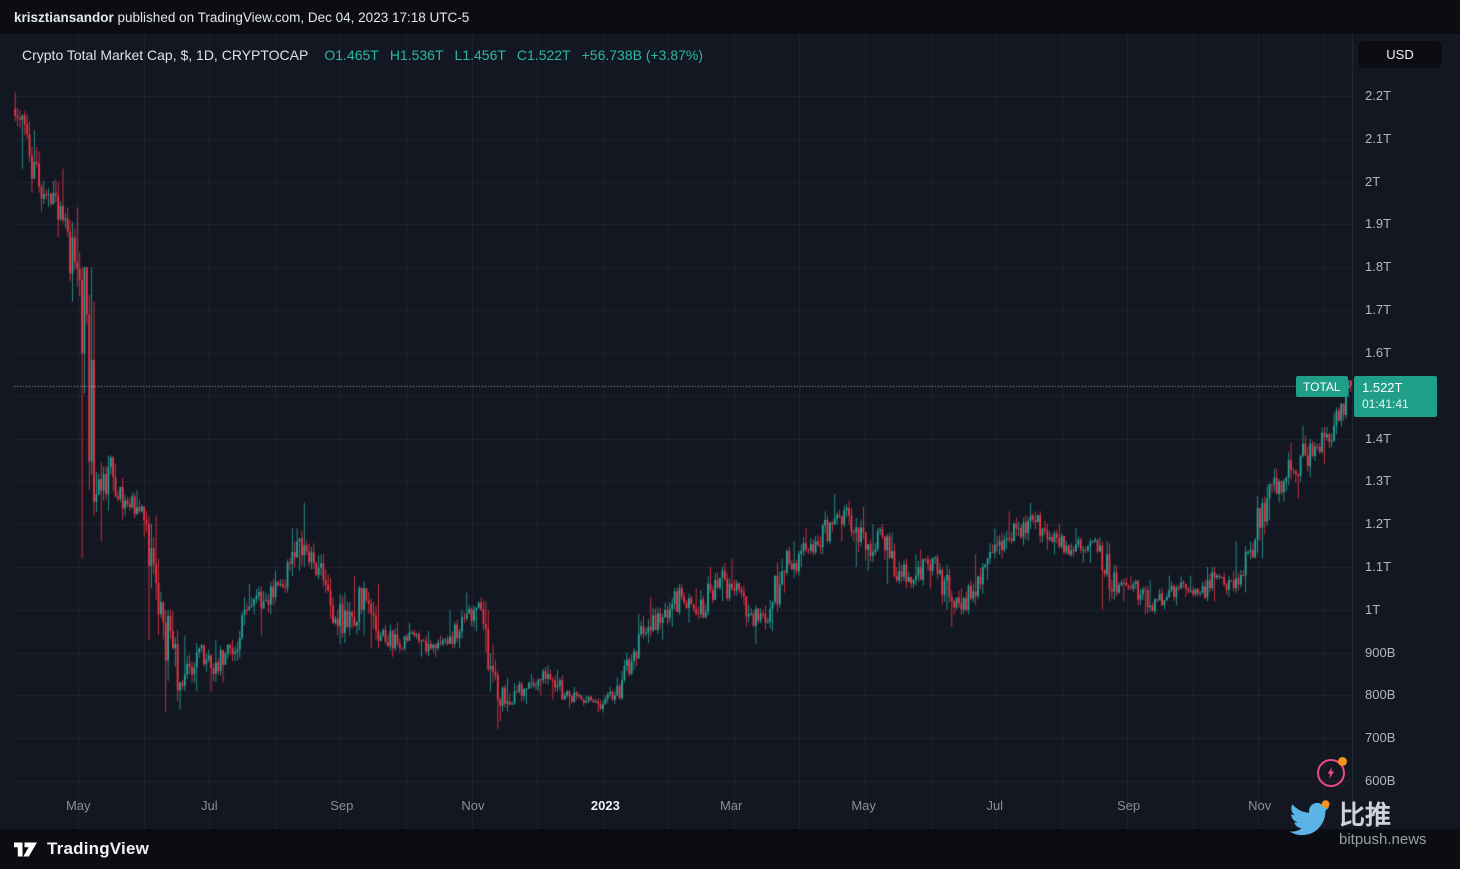 Image resolution: width=1460 pixels, height=869 pixels. What do you see at coordinates (64, 17) in the screenshot?
I see `publisher-username: krisztiansandor` at bounding box center [64, 17].